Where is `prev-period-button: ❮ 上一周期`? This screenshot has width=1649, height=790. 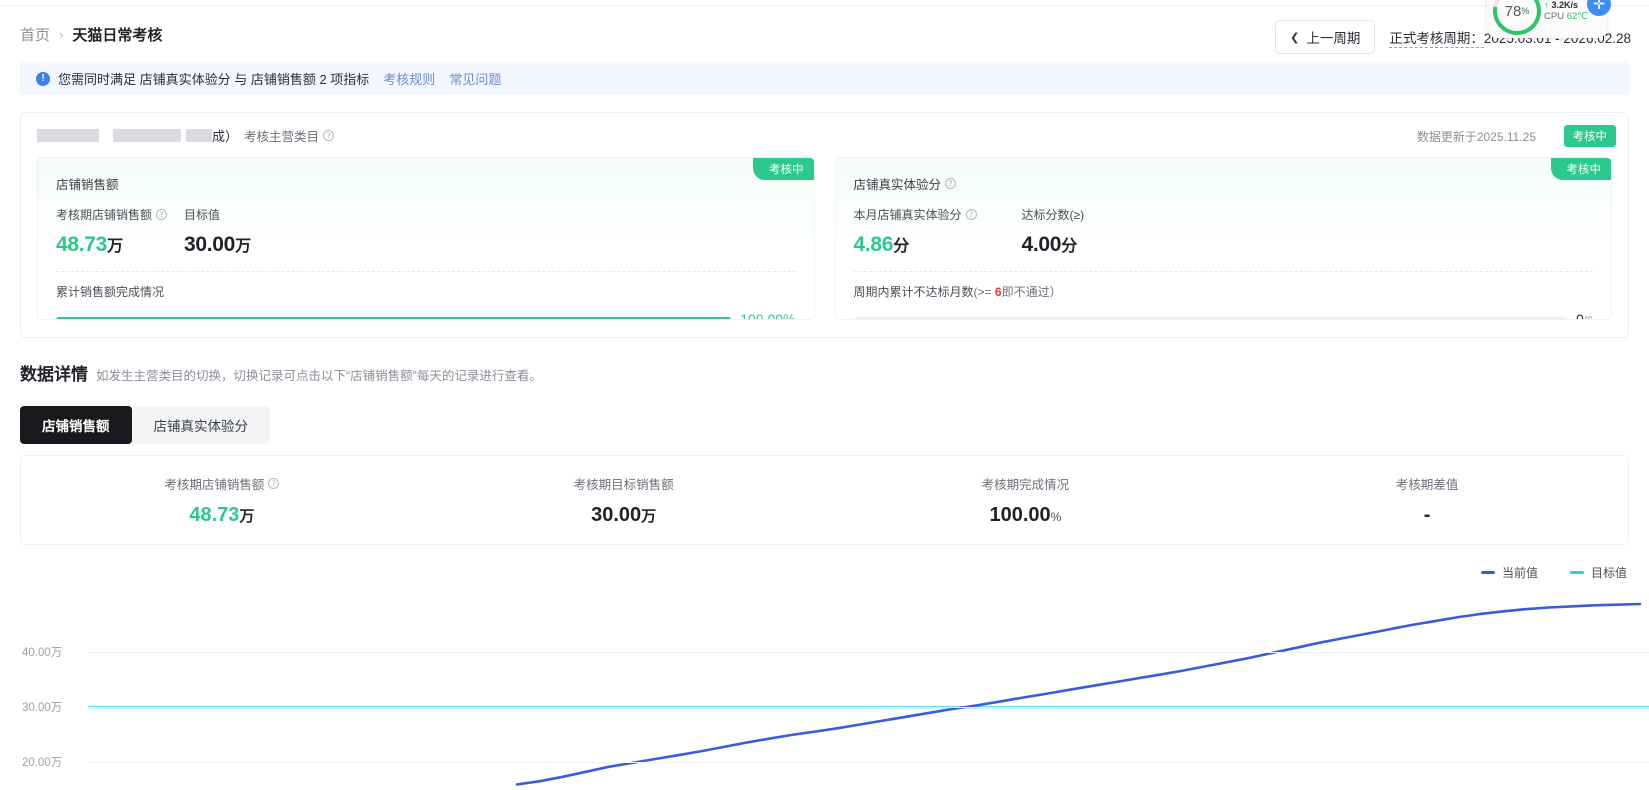
prev-period-button: ❮ 上一周期 is located at coordinates (1325, 37).